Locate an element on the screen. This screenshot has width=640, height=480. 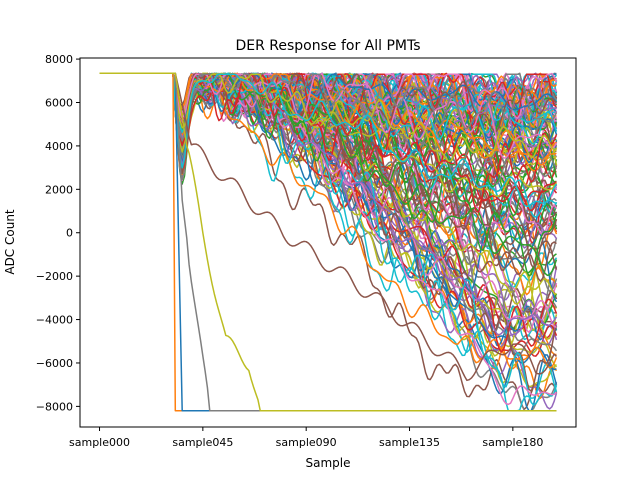
y-tick-label: 4000 is located at coordinates (59, 146).